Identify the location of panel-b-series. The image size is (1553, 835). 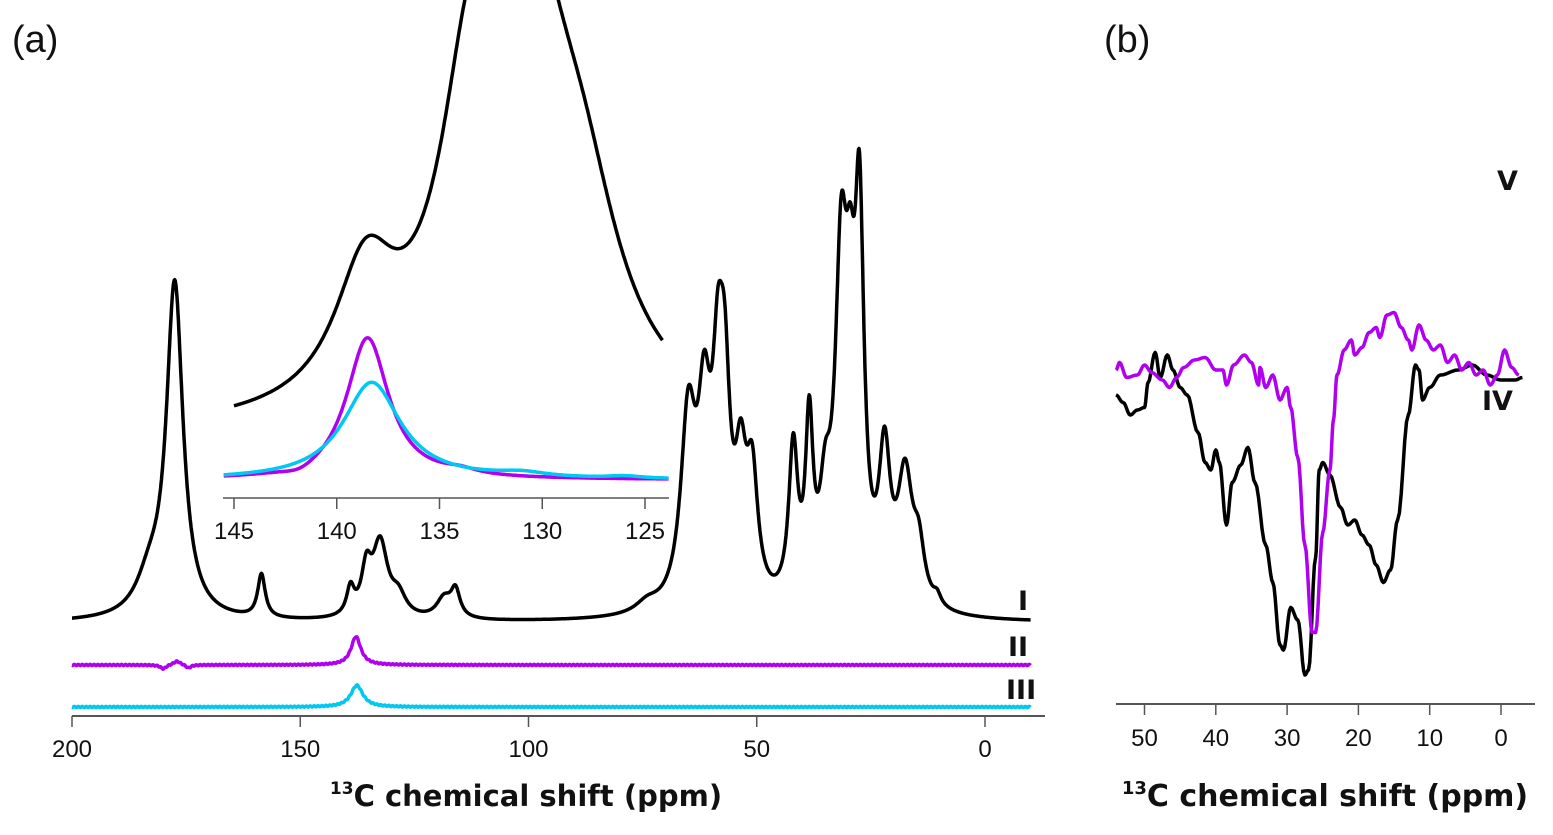
(1318, 493).